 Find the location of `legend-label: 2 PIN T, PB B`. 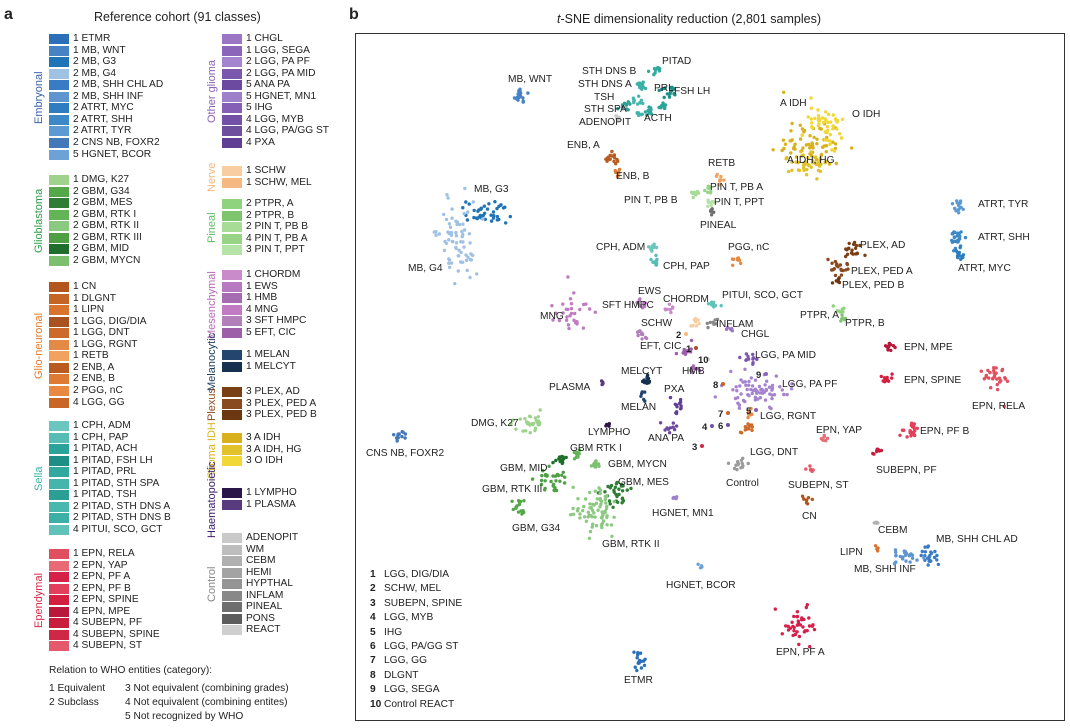

legend-label: 2 PIN T, PB B is located at coordinates (277, 227).